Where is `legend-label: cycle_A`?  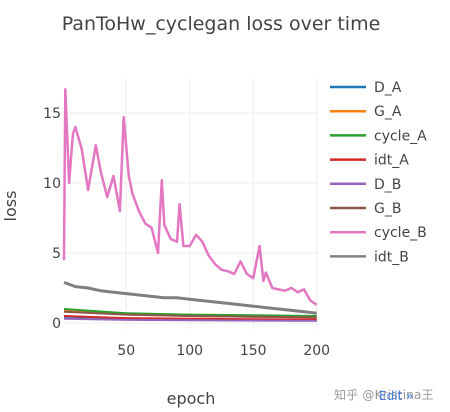 legend-label: cycle_A is located at coordinates (400, 136).